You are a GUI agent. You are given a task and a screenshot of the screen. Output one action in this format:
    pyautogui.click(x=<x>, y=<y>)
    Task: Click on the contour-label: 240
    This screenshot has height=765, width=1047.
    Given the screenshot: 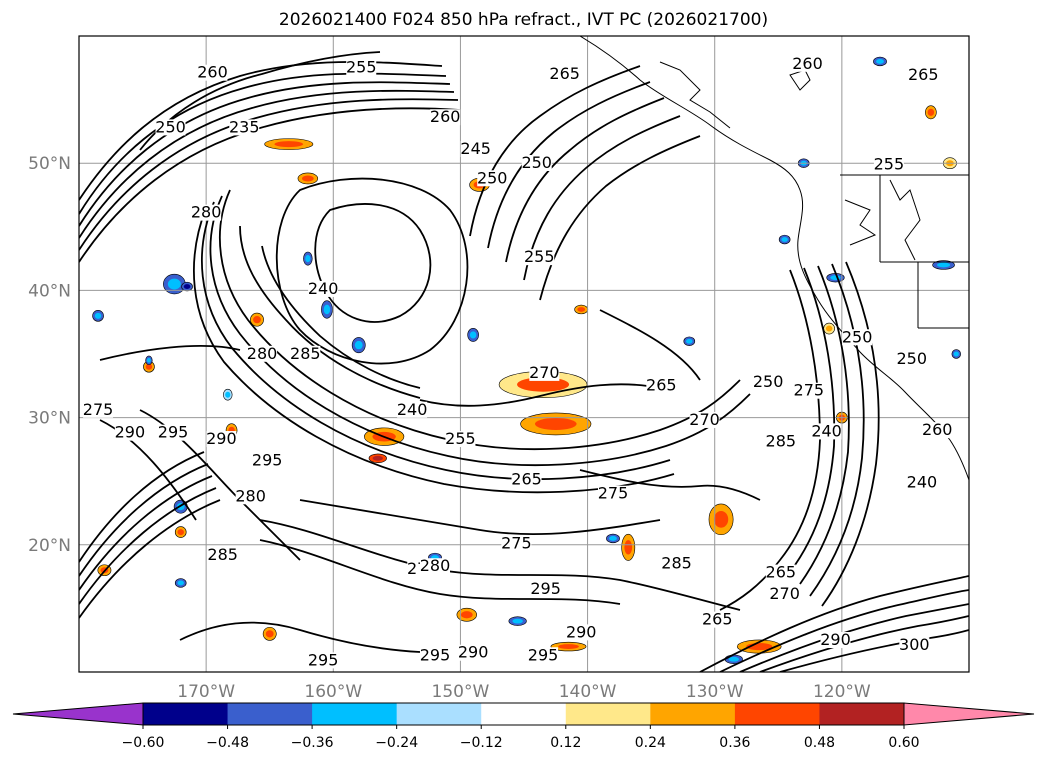 What is the action you would take?
    pyautogui.click(x=323, y=288)
    